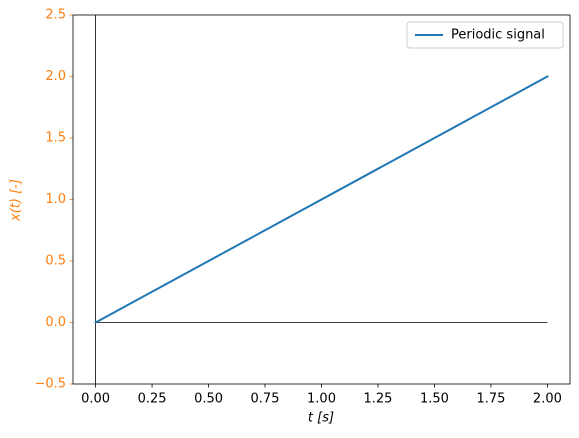 The height and width of the screenshot is (438, 579). I want to click on y-tick-label: 1.5, so click(55, 138).